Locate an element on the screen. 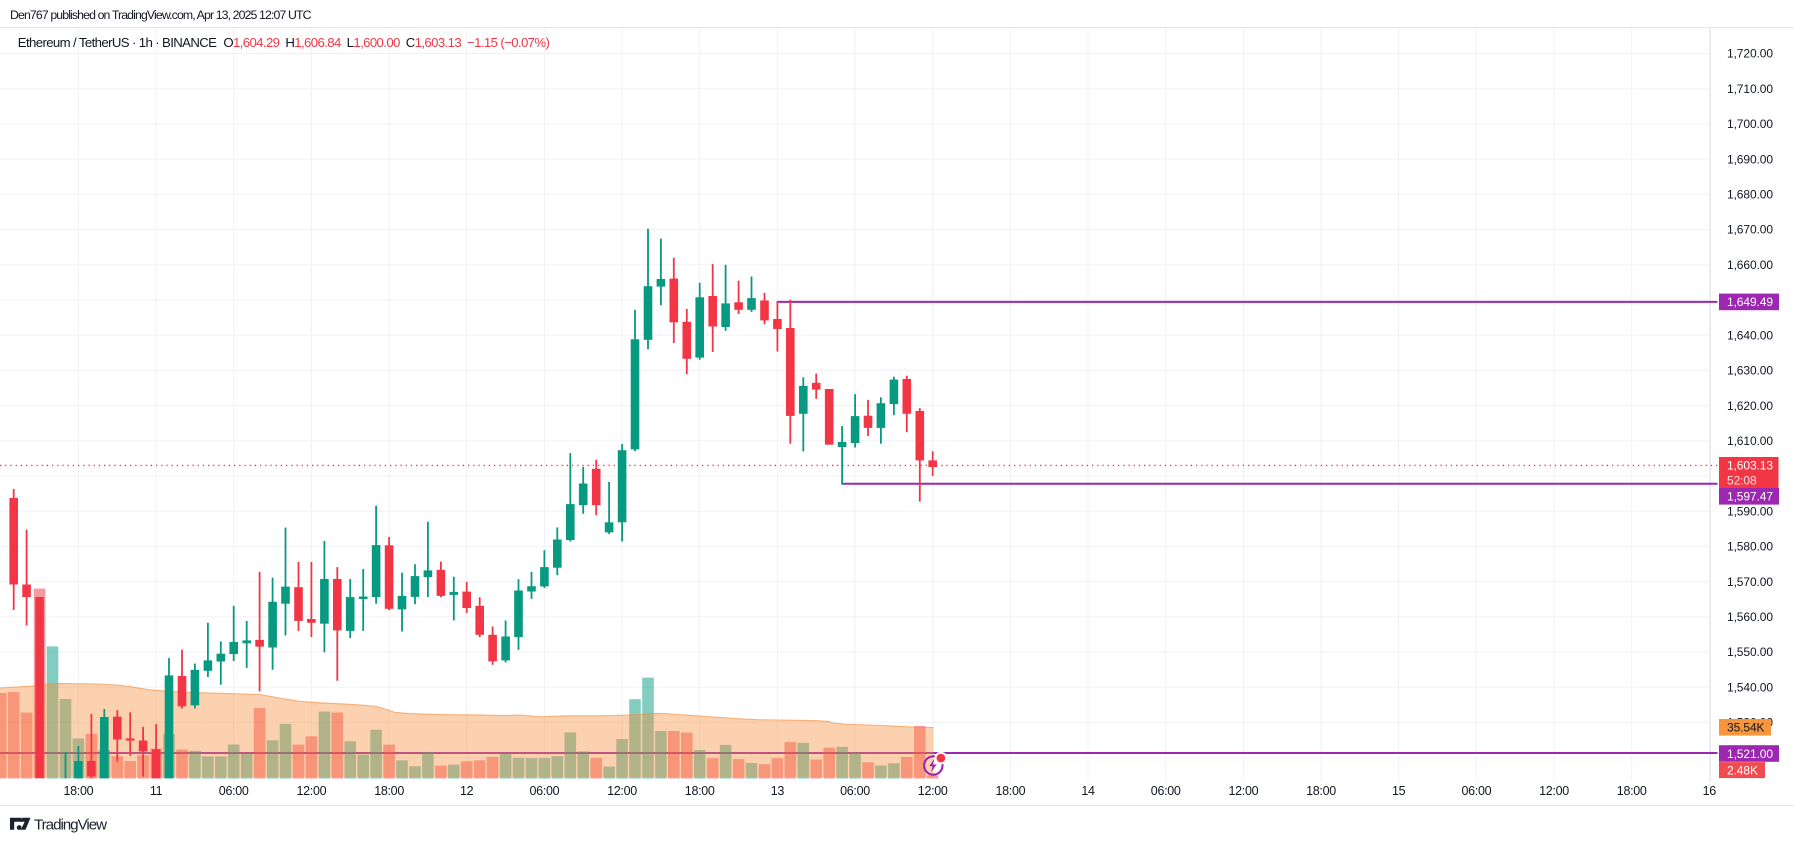 The image size is (1794, 841). svg-text: 1,610.00 is located at coordinates (1750, 441).